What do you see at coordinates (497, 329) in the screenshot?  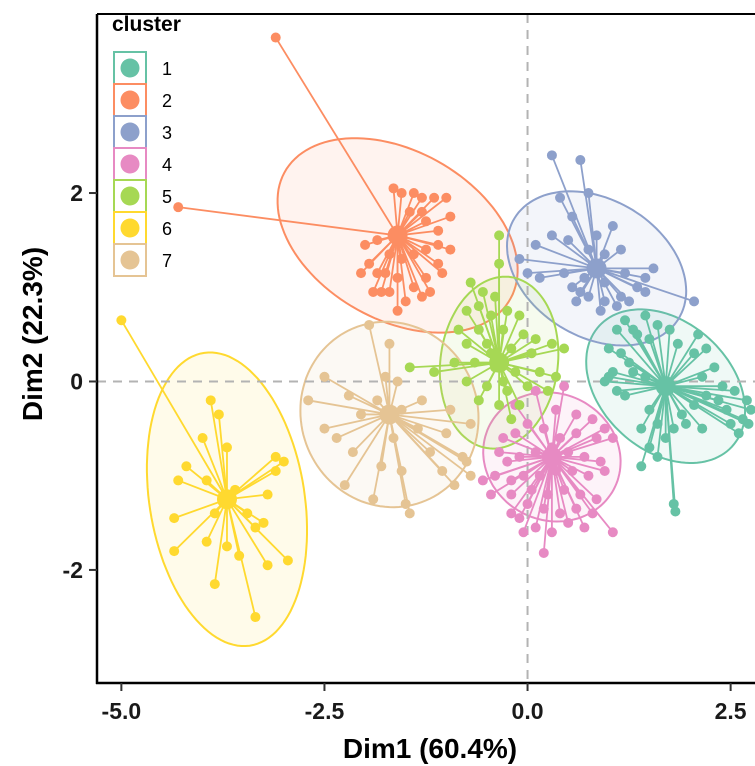 I see `cluster-5-spoke` at bounding box center [497, 329].